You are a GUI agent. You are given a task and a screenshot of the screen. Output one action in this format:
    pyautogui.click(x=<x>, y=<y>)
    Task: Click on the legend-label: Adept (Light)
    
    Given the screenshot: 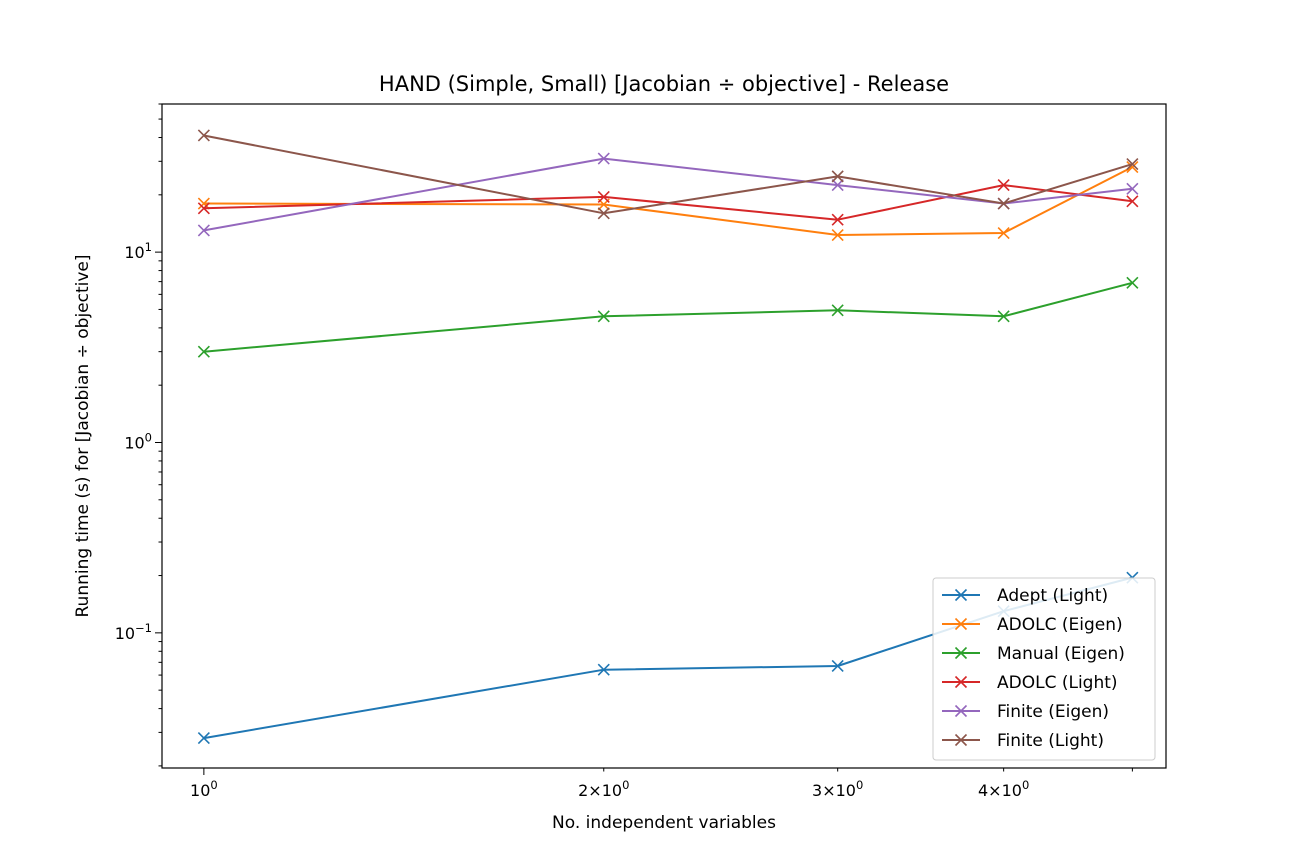 What is the action you would take?
    pyautogui.click(x=1052, y=596)
    